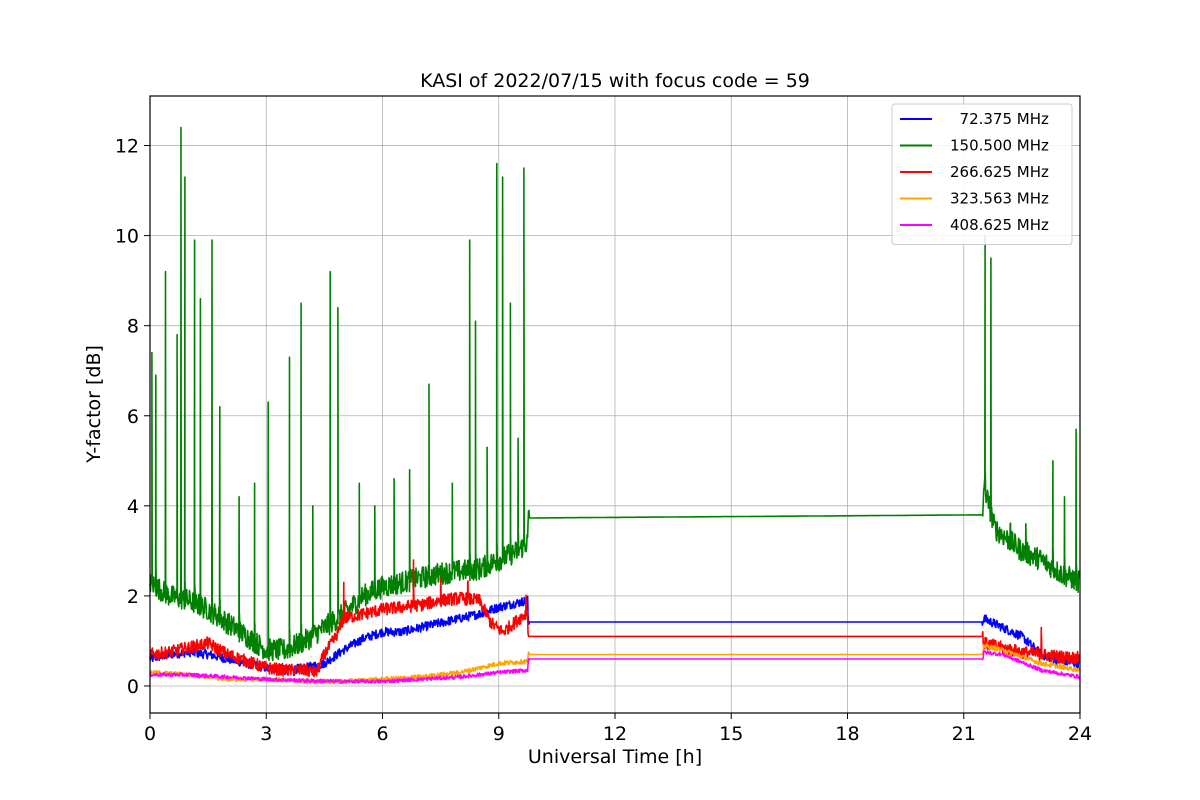 The height and width of the screenshot is (800, 1200). Describe the element at coordinates (127, 147) in the screenshot. I see `y-tick-label: 12` at that location.